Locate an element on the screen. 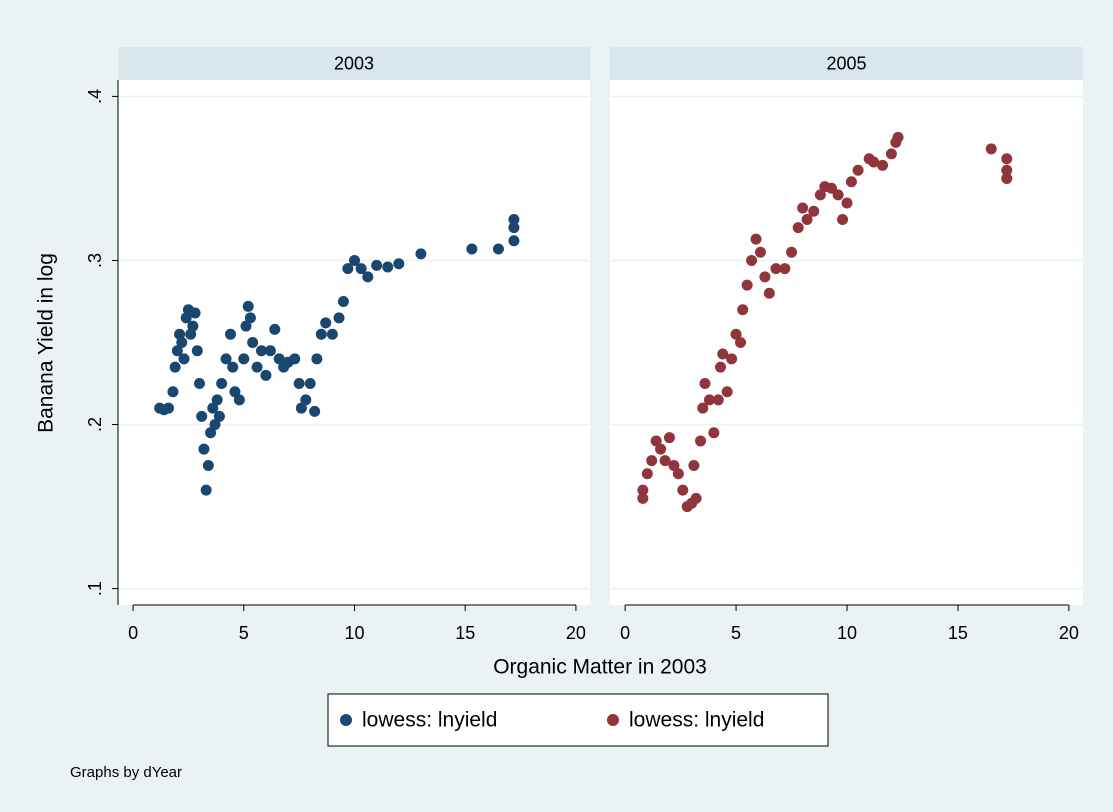  panel-title: 2005 is located at coordinates (846, 63).